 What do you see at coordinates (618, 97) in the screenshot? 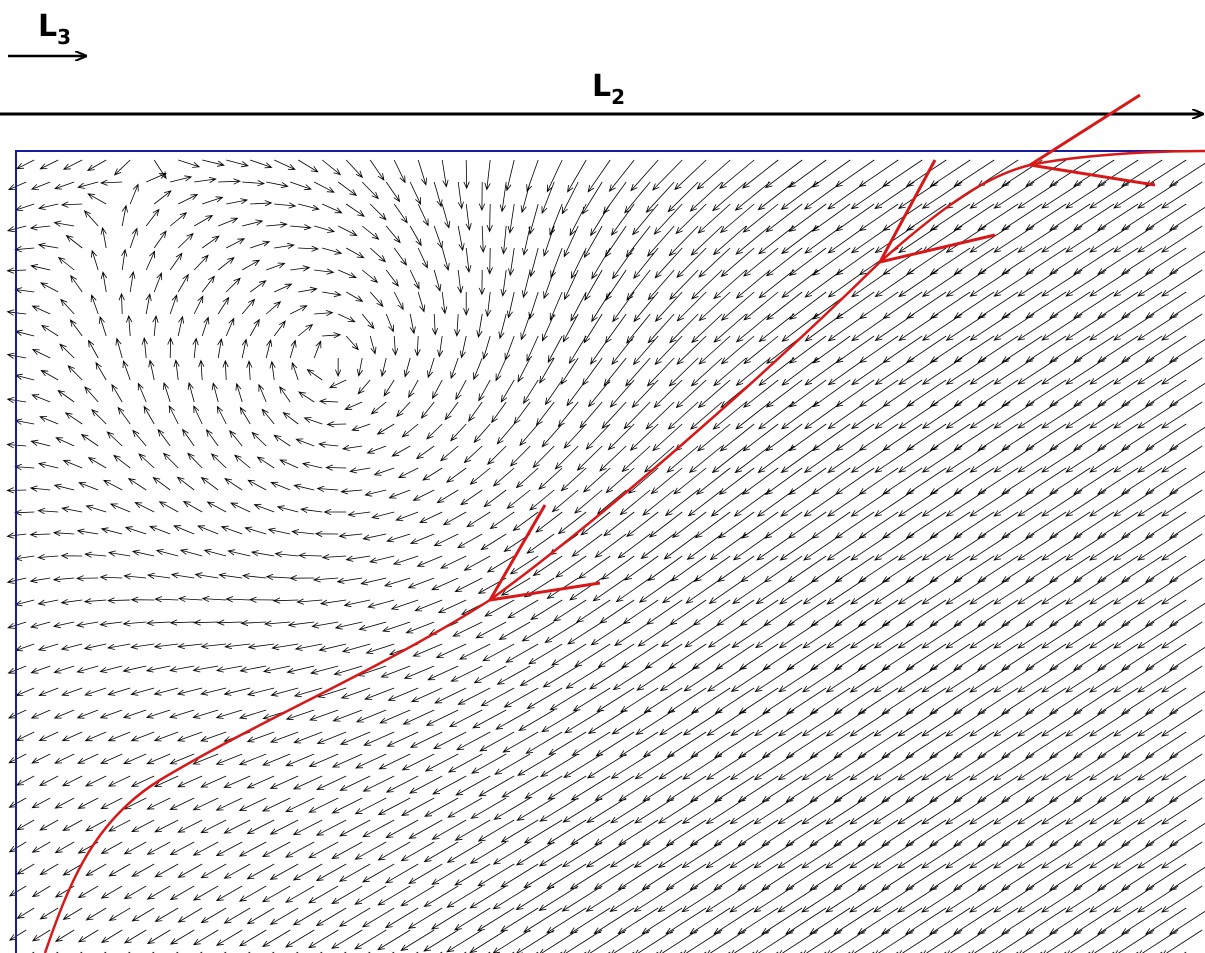
I see `l2-subscript: 2` at bounding box center [618, 97].